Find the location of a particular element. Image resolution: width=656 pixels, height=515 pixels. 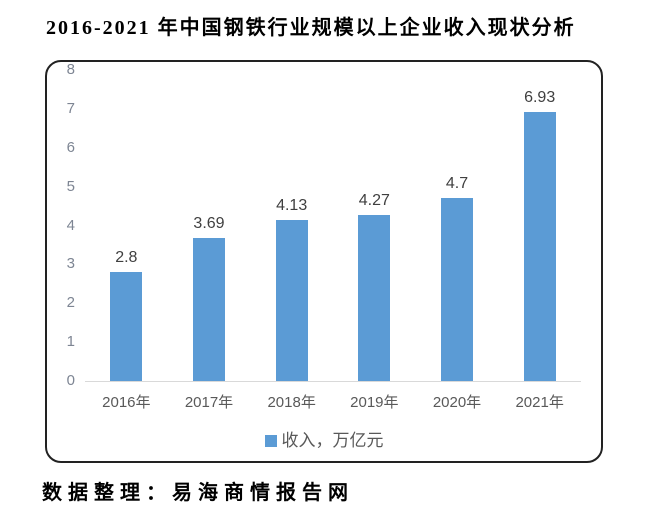

x-axis-tick-label: 2017年 is located at coordinates (209, 402).